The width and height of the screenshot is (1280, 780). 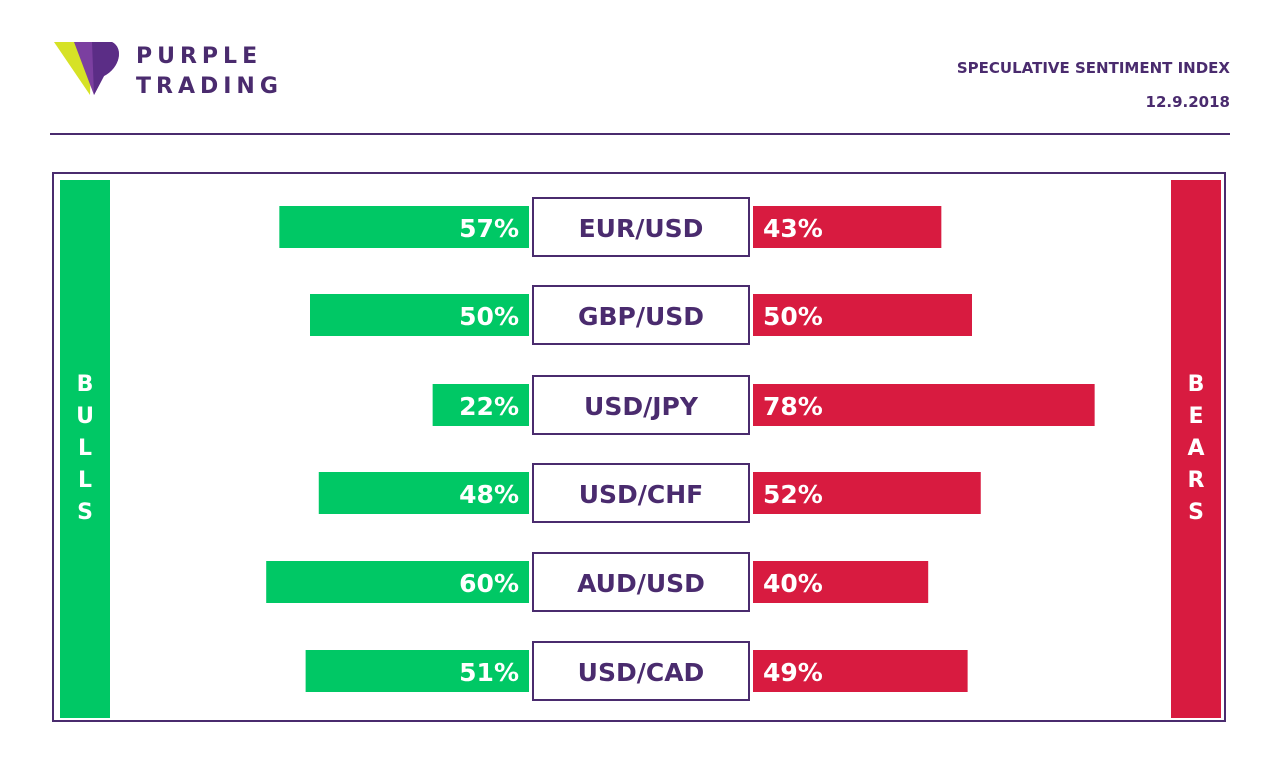 I want to click on pair-label: USD/CAD, so click(x=641, y=672).